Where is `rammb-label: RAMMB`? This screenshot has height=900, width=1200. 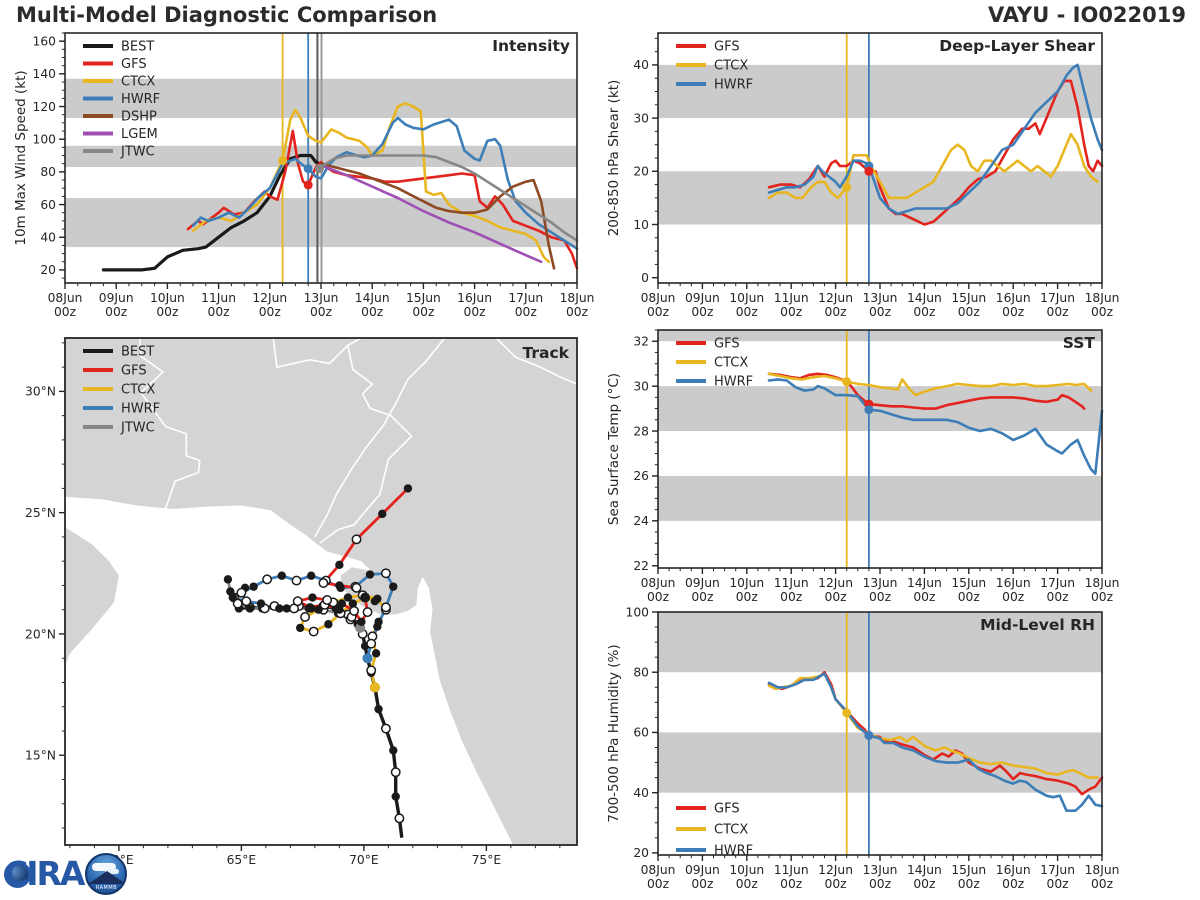 rammb-label: RAMMB is located at coordinates (106, 888).